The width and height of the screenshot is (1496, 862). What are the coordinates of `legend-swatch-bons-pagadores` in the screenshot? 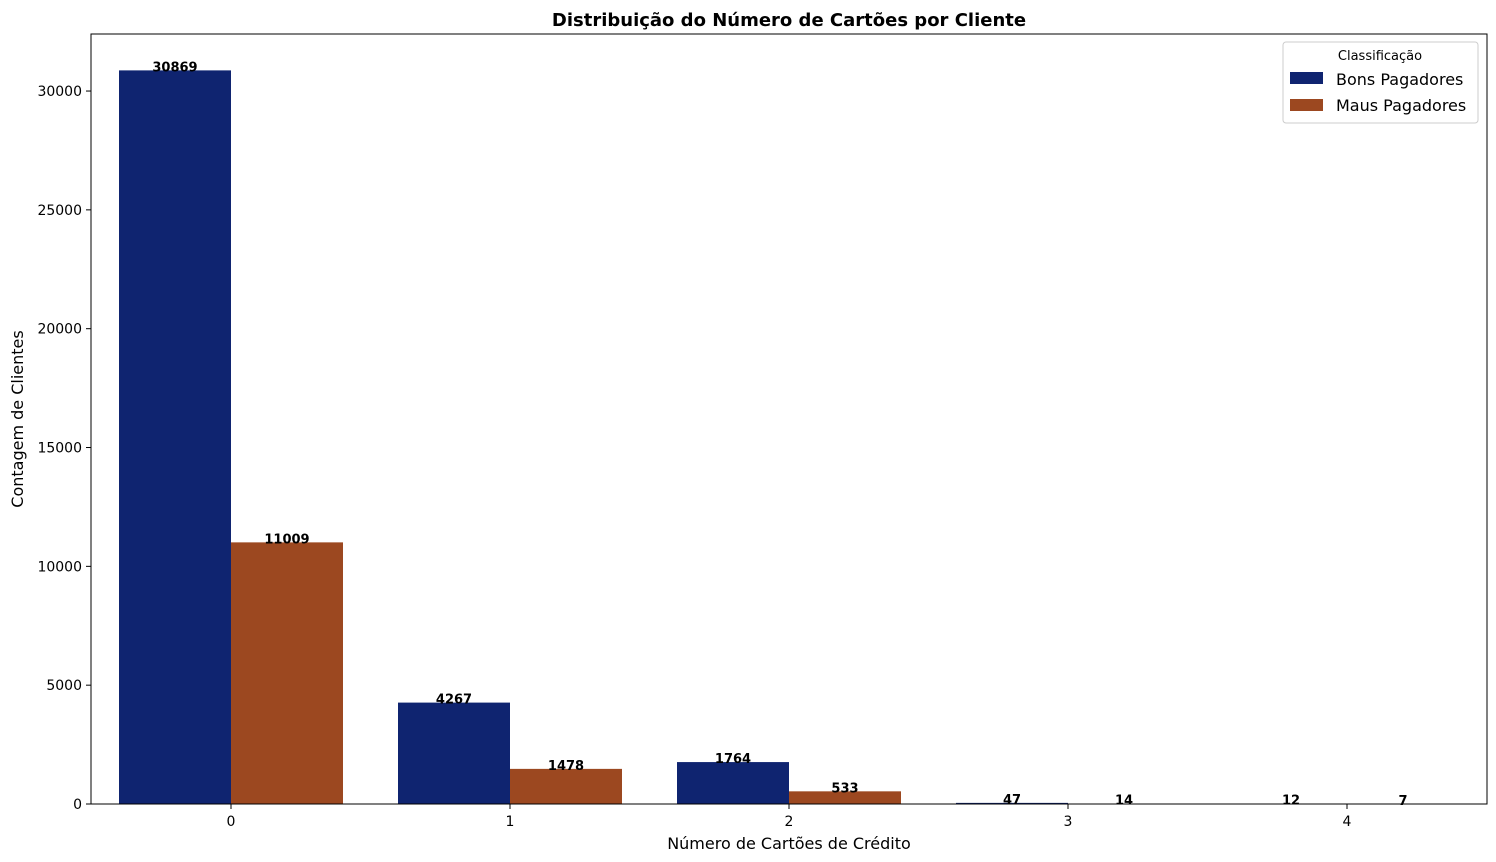 It's located at (1306, 78).